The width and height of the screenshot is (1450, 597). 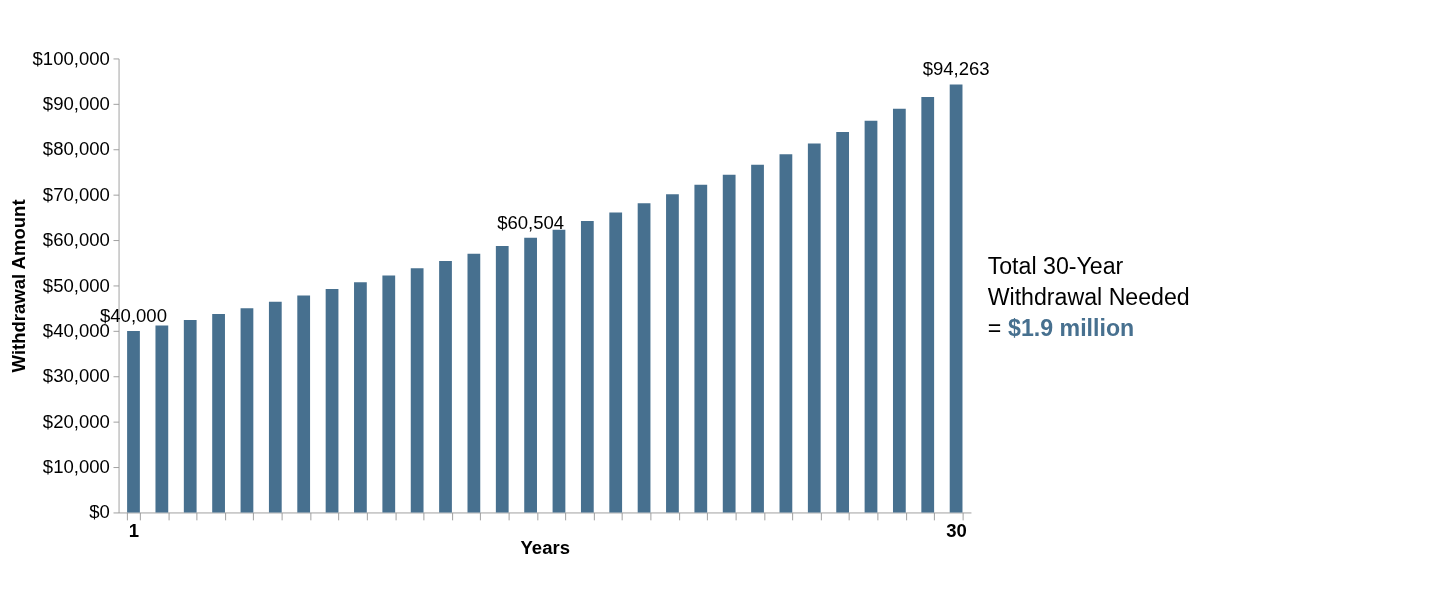 What do you see at coordinates (76, 194) in the screenshot?
I see `y-tick-label: $70,000` at bounding box center [76, 194].